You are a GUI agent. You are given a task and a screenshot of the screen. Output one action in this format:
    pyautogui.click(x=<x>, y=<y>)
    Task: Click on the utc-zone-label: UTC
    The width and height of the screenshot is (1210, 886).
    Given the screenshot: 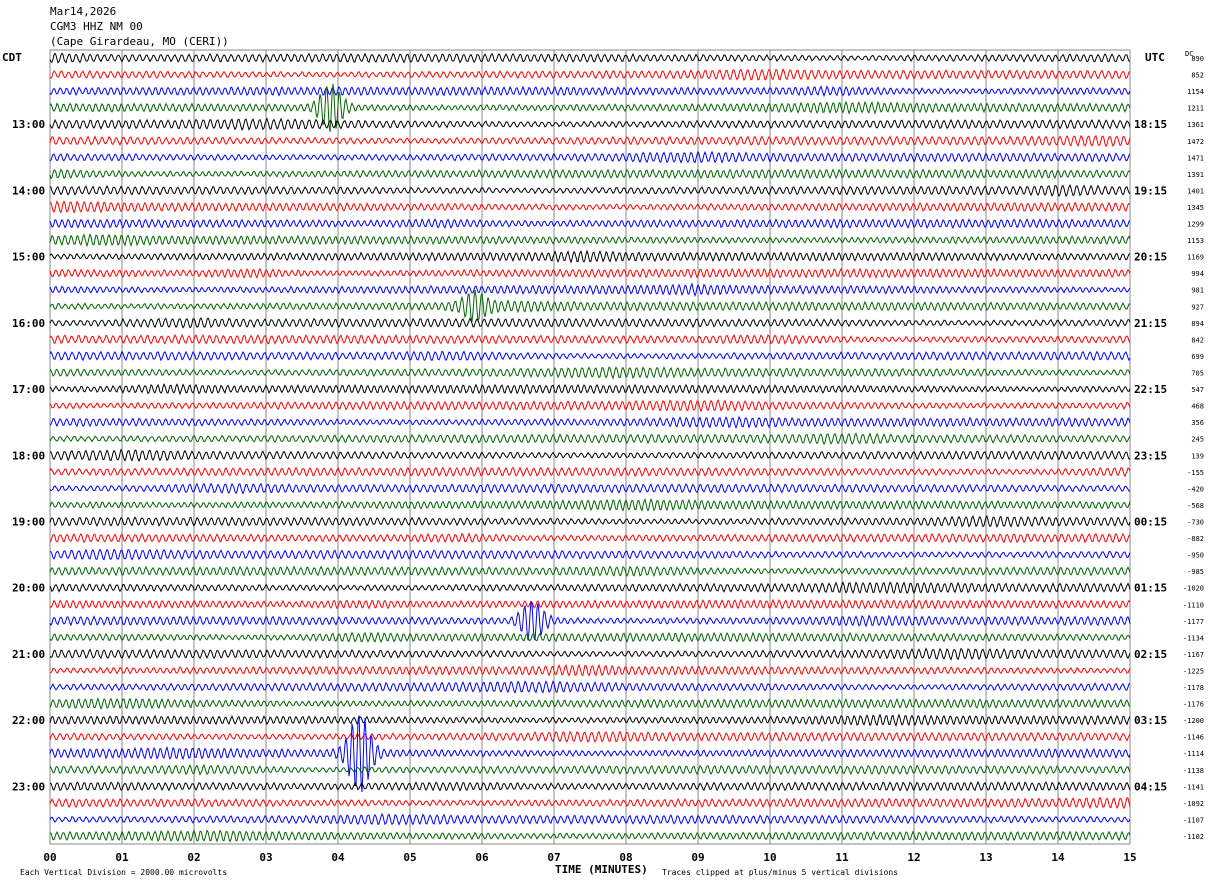 What is the action you would take?
    pyautogui.click(x=1155, y=57)
    